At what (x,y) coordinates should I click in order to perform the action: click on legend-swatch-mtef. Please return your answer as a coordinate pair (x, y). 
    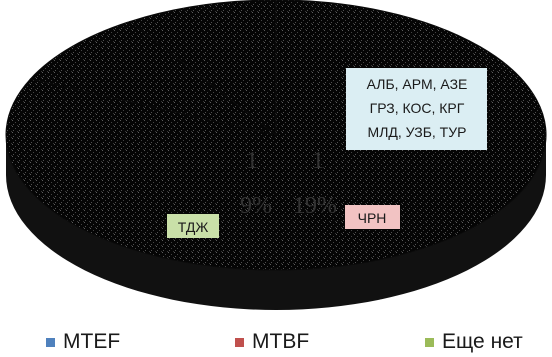
    Looking at the image, I should click on (50, 342).